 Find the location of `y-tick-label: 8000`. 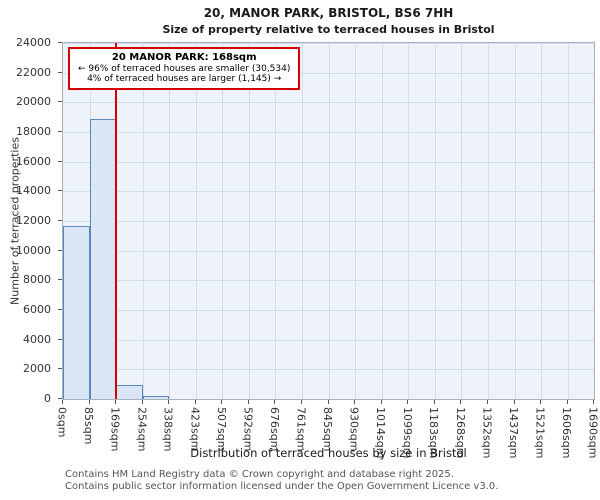

y-tick-label: 8000 is located at coordinates (37, 280).